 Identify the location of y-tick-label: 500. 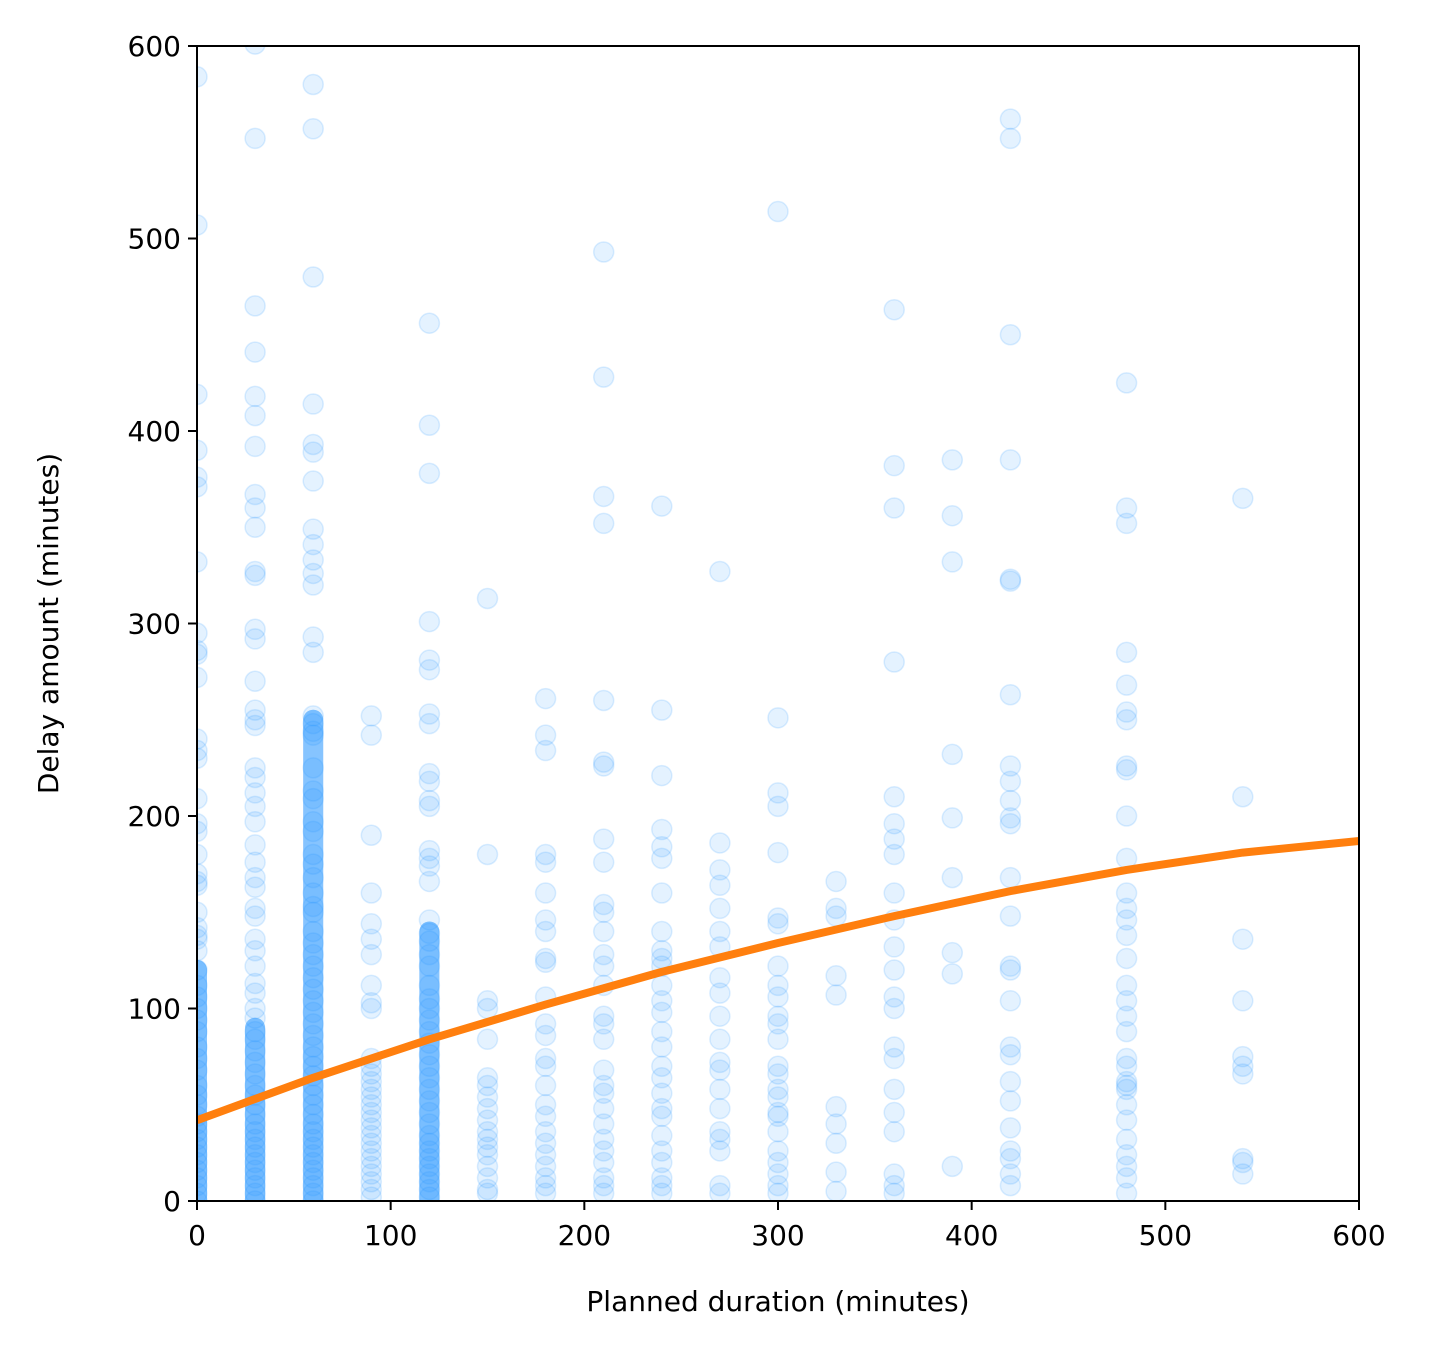
(154, 239).